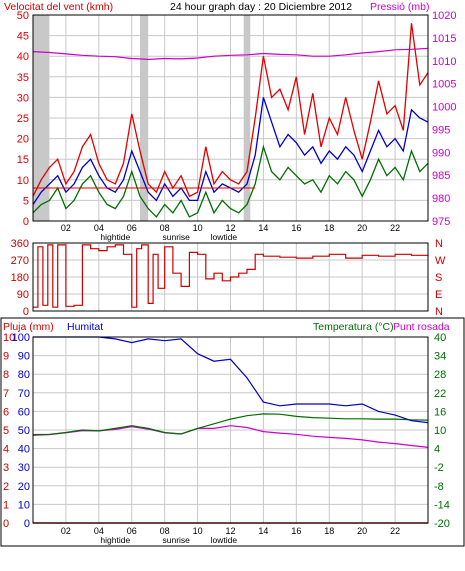 The image size is (465, 571). What do you see at coordinates (230, 181) in the screenshot?
I see `wind-low-series` at bounding box center [230, 181].